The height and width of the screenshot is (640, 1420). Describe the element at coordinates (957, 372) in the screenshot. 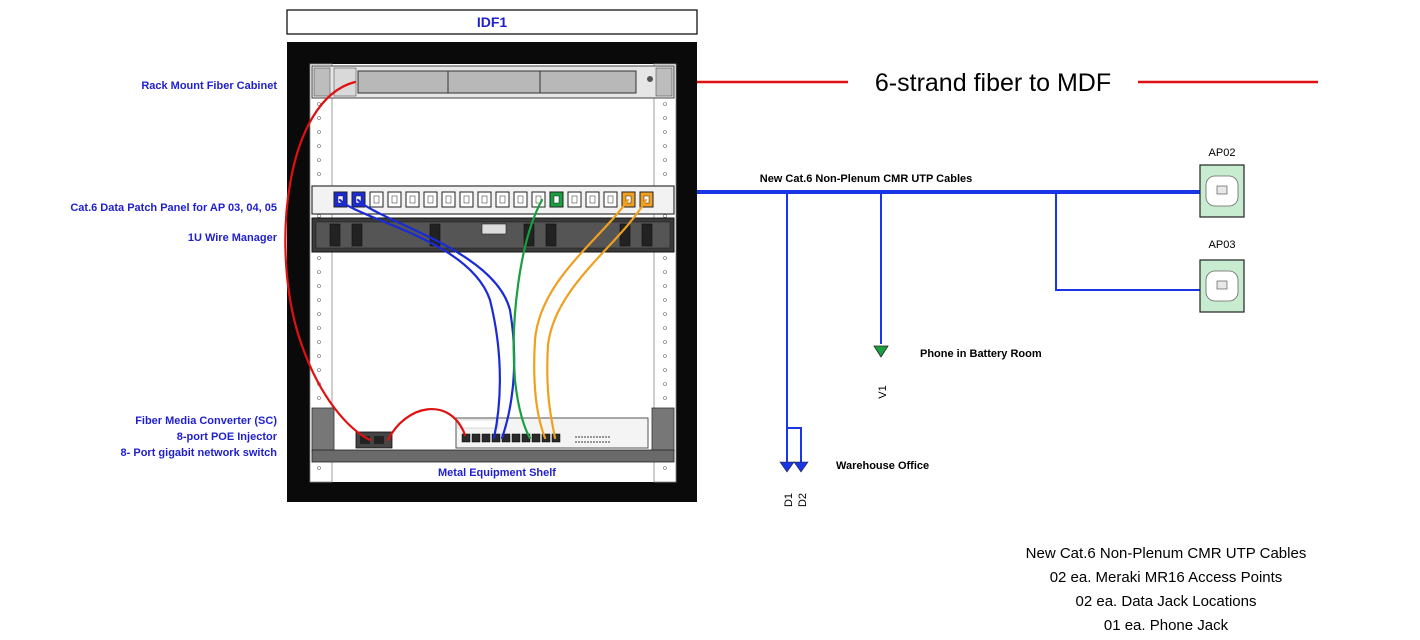

I see `phone-jack-v1: V1 Phone in Battery Room` at that location.